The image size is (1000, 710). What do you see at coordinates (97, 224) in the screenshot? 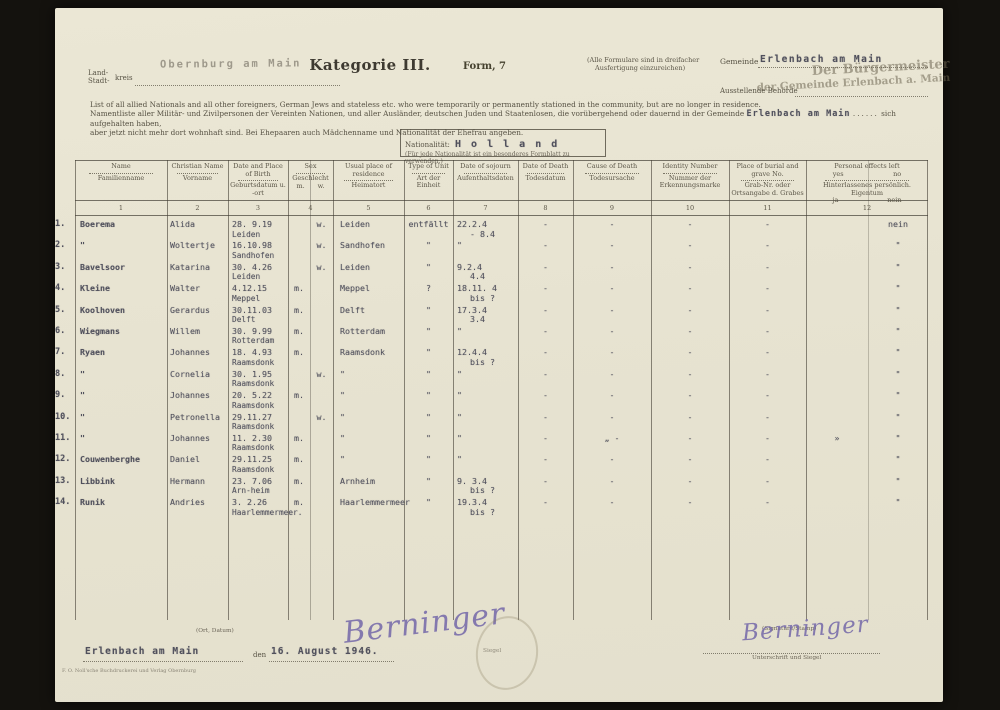
I see `cell-family-name: Boerema` at bounding box center [97, 224].